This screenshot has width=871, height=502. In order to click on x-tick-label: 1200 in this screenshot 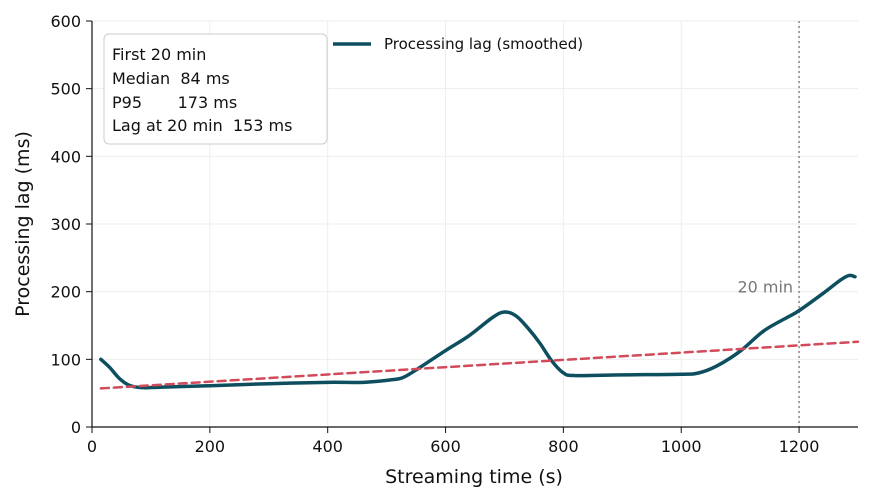, I will do `click(799, 446)`.